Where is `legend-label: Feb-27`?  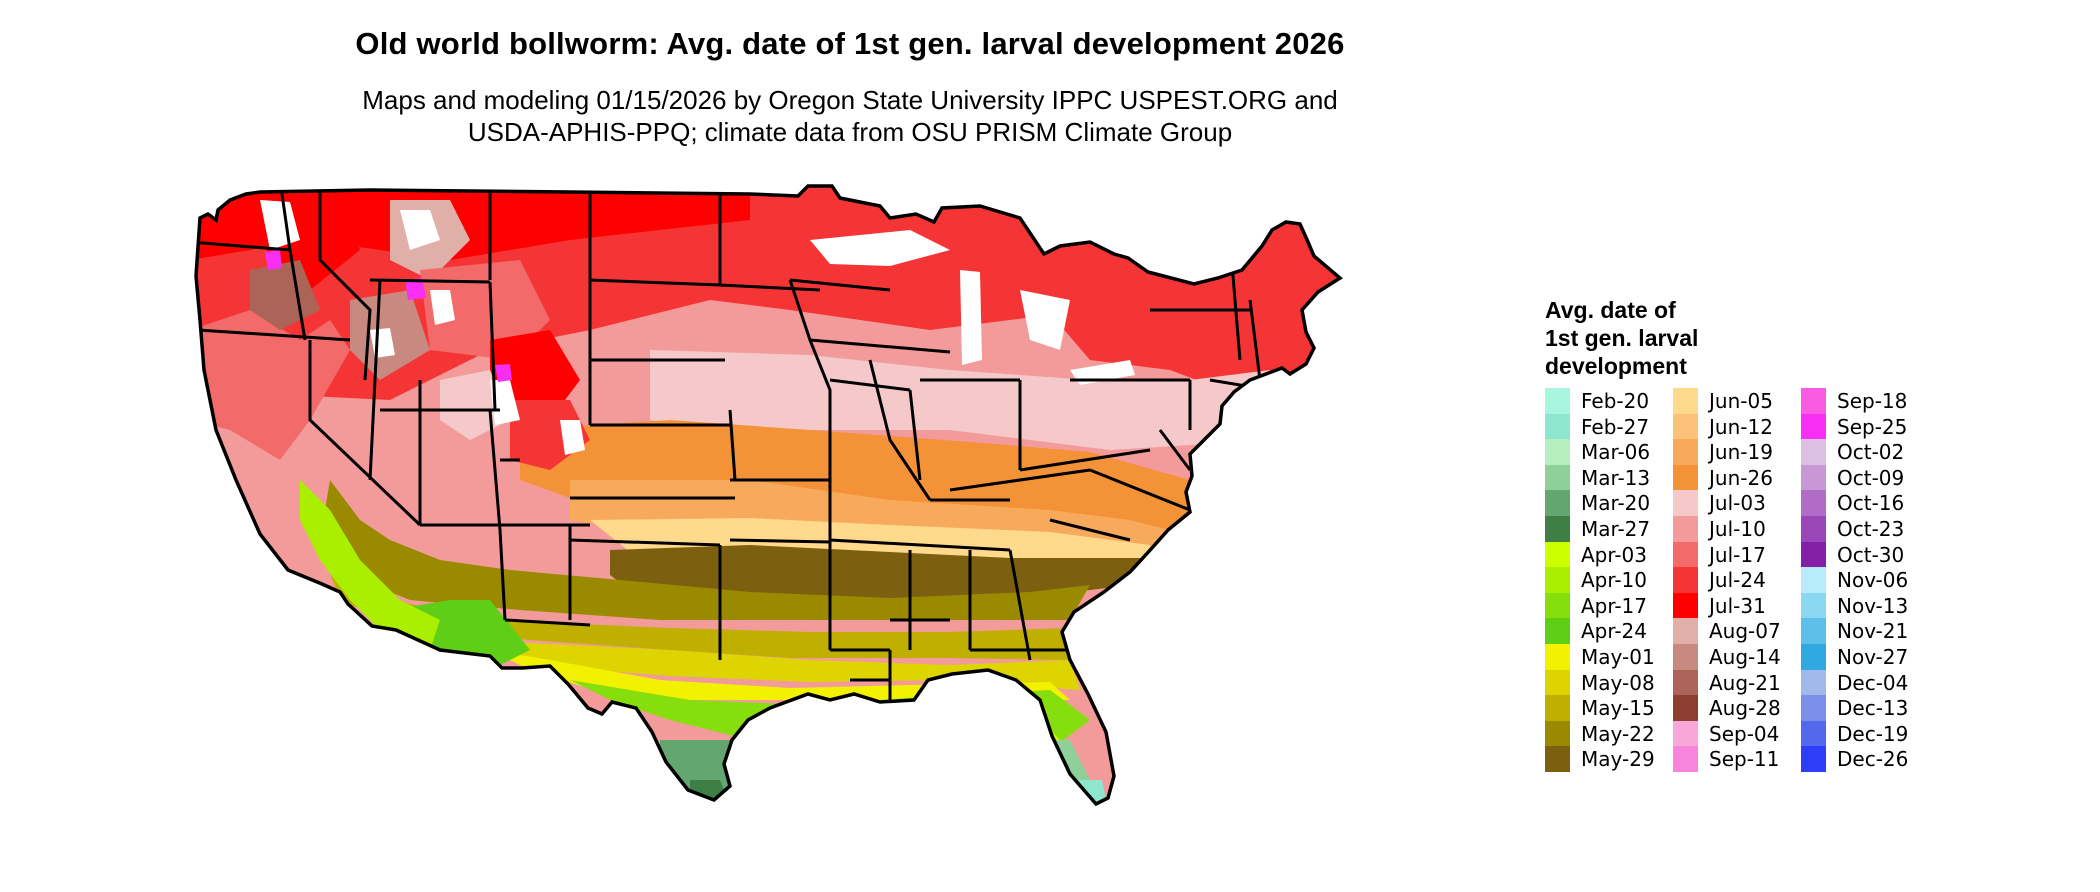
legend-label: Feb-27 is located at coordinates (1615, 426).